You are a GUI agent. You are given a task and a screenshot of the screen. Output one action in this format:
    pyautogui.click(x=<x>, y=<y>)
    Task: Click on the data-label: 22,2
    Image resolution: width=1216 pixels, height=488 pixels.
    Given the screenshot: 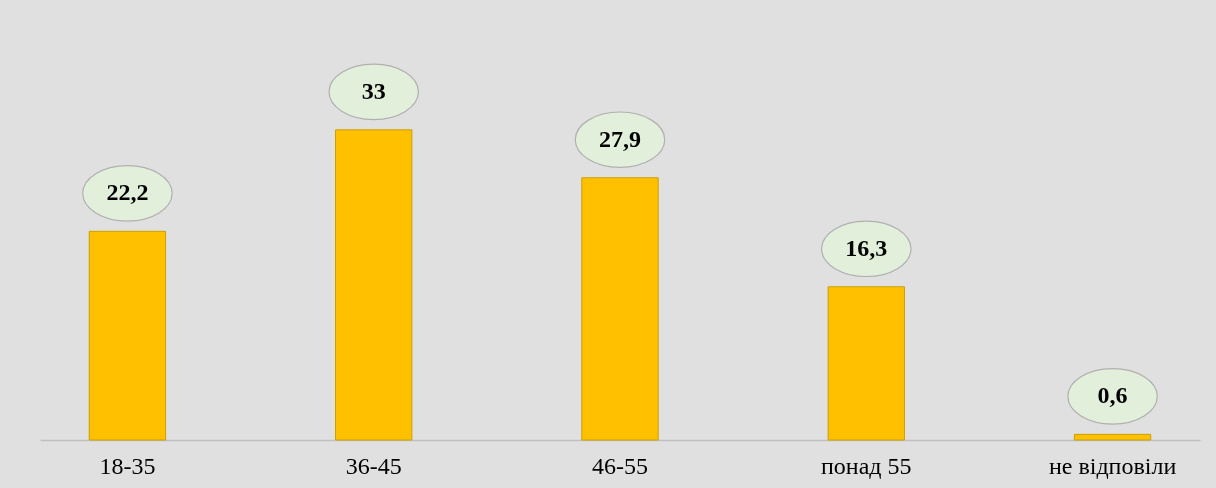 What is the action you would take?
    pyautogui.click(x=127, y=192)
    